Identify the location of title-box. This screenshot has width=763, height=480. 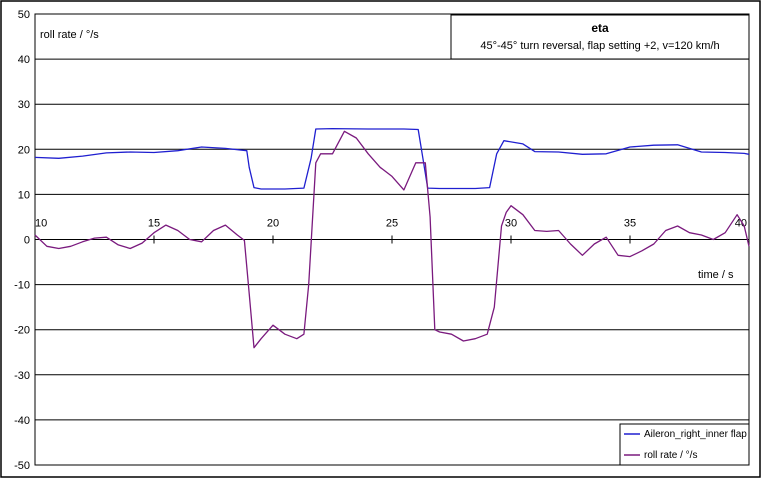
(600, 37).